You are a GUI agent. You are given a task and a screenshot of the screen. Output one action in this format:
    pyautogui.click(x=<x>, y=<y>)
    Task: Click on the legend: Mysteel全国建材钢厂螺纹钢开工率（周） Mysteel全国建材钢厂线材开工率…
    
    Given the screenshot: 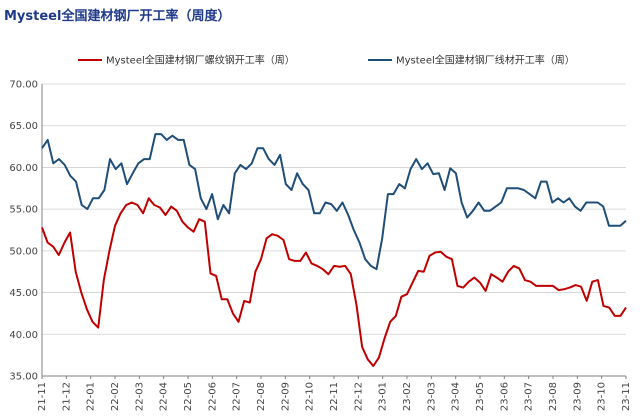 What is the action you would take?
    pyautogui.click(x=326, y=60)
    